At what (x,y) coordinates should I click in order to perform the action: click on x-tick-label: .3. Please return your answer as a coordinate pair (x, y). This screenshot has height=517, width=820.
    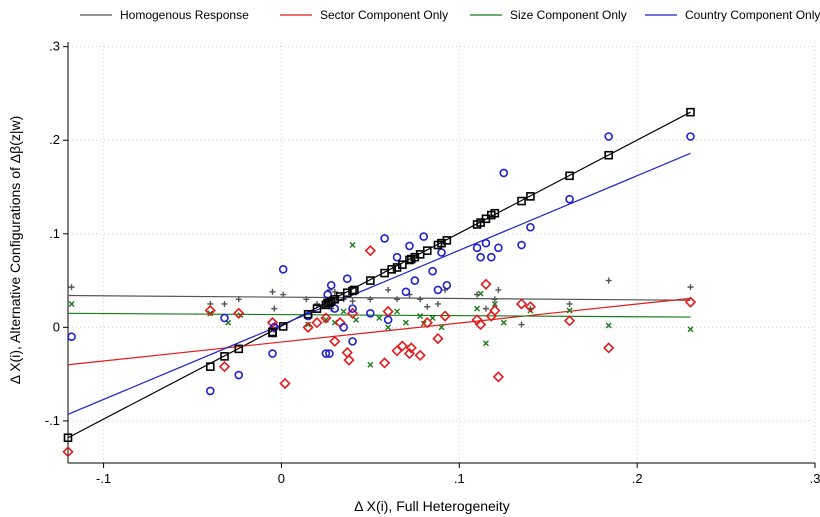
    Looking at the image, I should click on (815, 478).